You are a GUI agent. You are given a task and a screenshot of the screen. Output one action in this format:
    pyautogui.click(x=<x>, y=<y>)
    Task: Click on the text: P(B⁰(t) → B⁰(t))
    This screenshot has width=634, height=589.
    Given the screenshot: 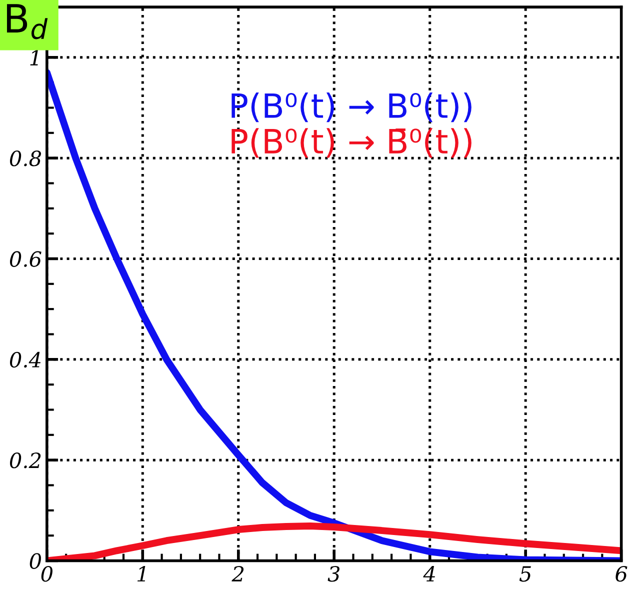 What is the action you would take?
    pyautogui.click(x=352, y=107)
    